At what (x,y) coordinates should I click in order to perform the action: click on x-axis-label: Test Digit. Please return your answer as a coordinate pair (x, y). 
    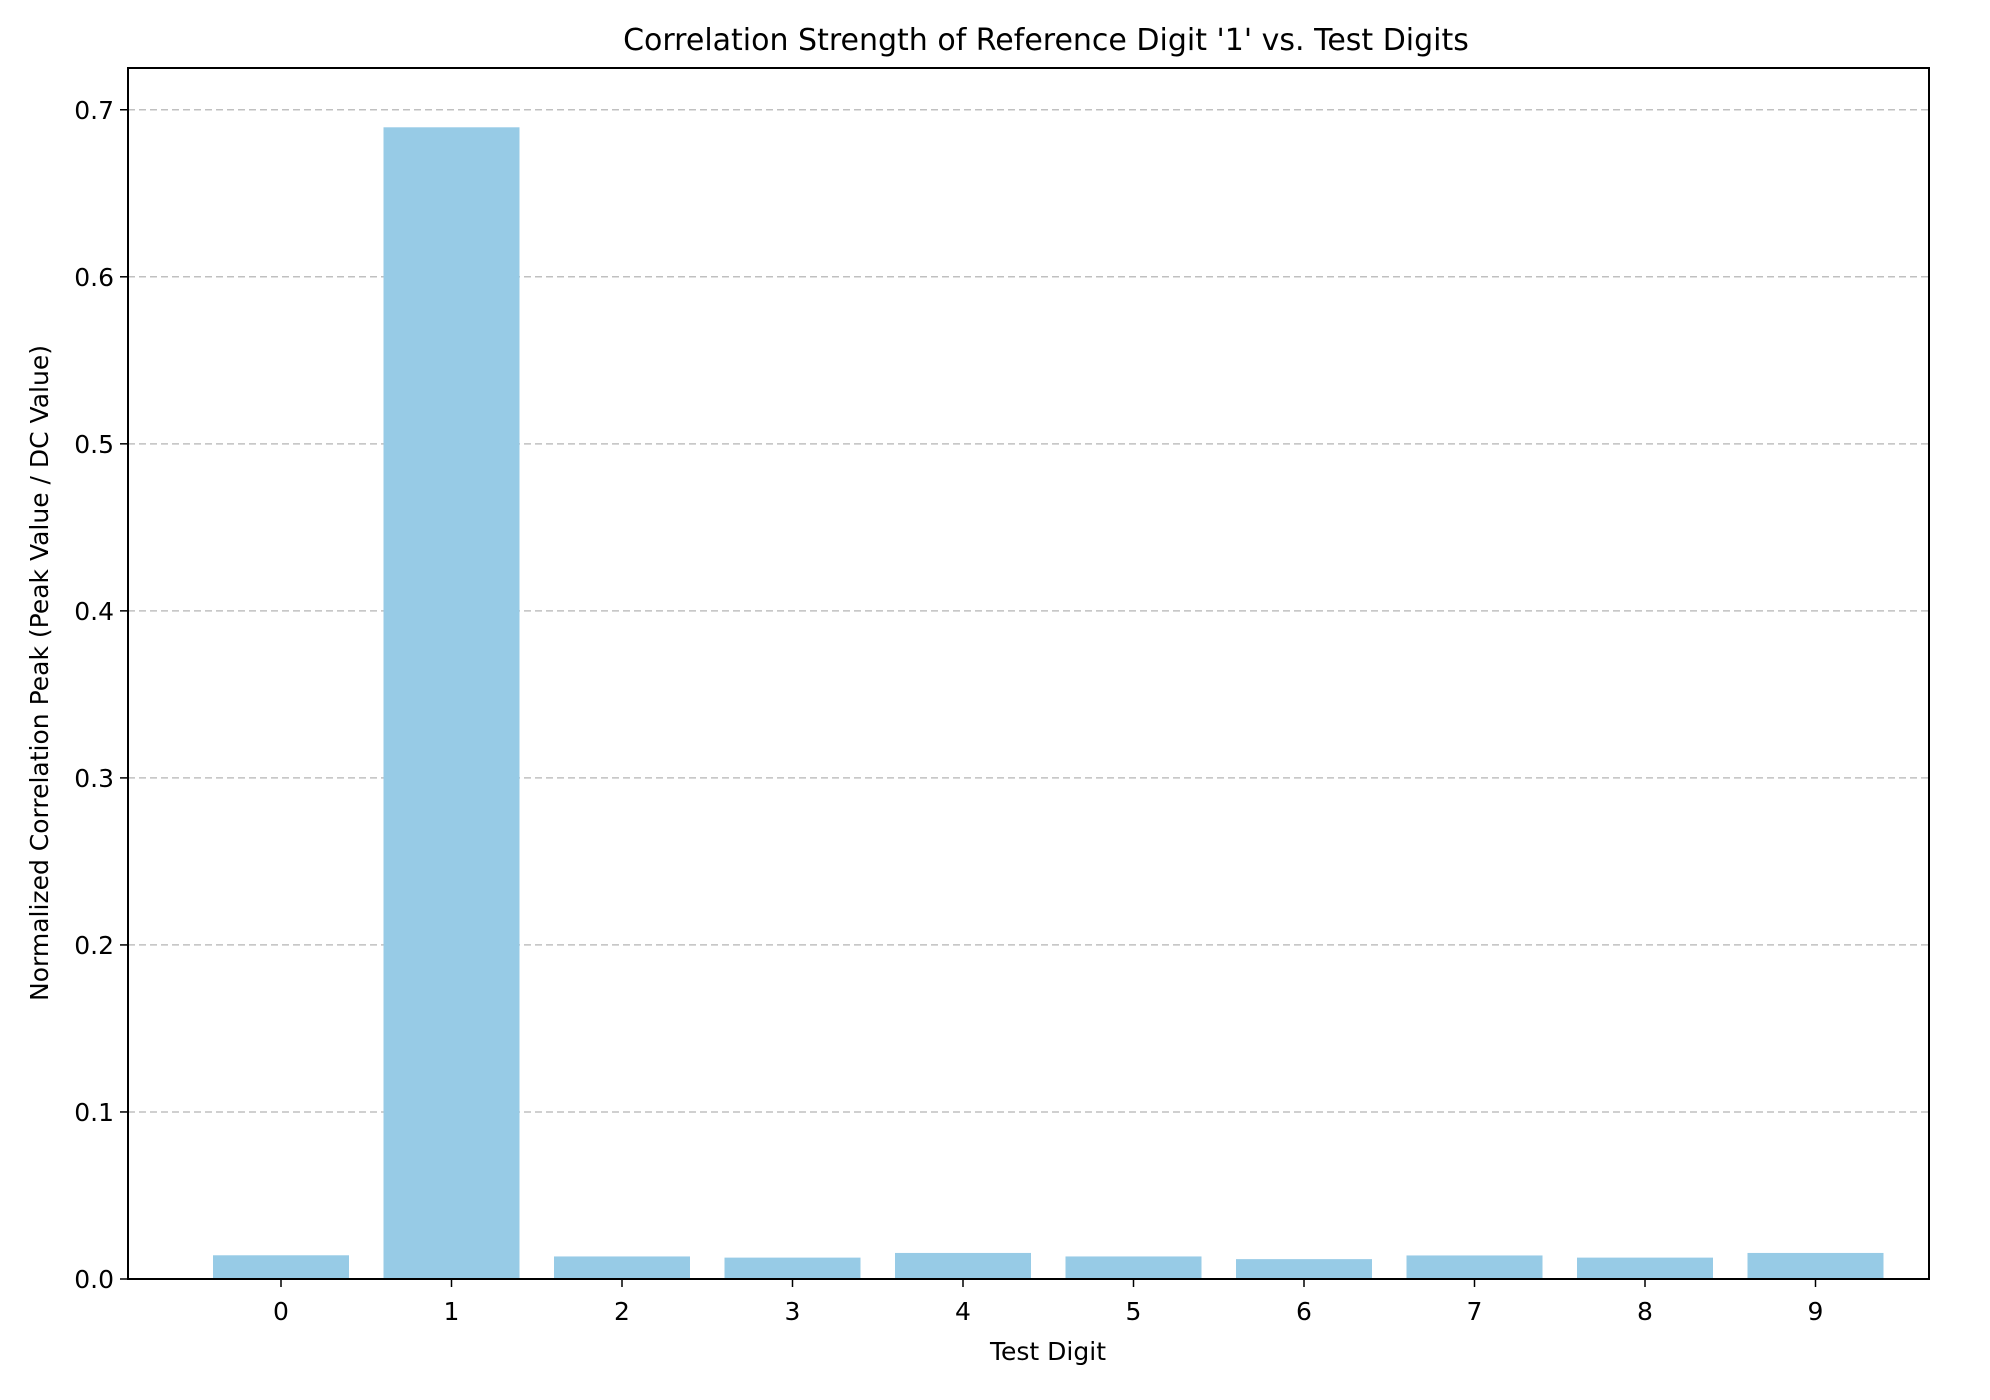
    Looking at the image, I should click on (1047, 1351).